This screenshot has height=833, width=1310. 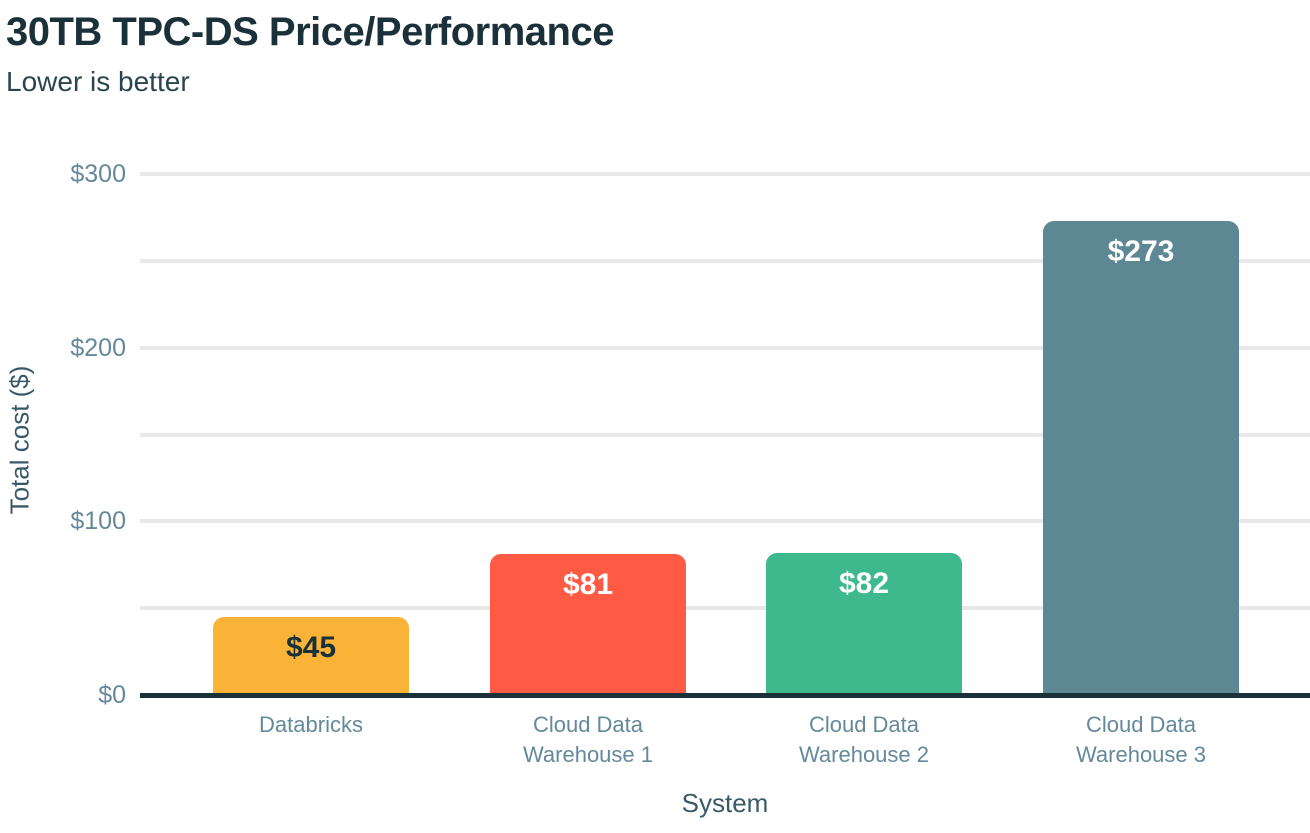 What do you see at coordinates (725, 695) in the screenshot?
I see `x-axis-line` at bounding box center [725, 695].